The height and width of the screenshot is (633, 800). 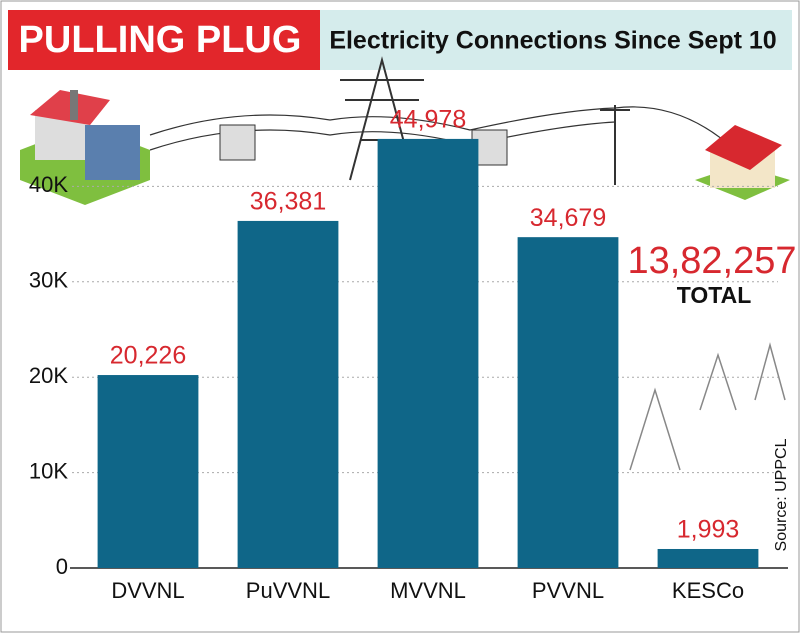 I want to click on value-label: 34,679, so click(x=568, y=218).